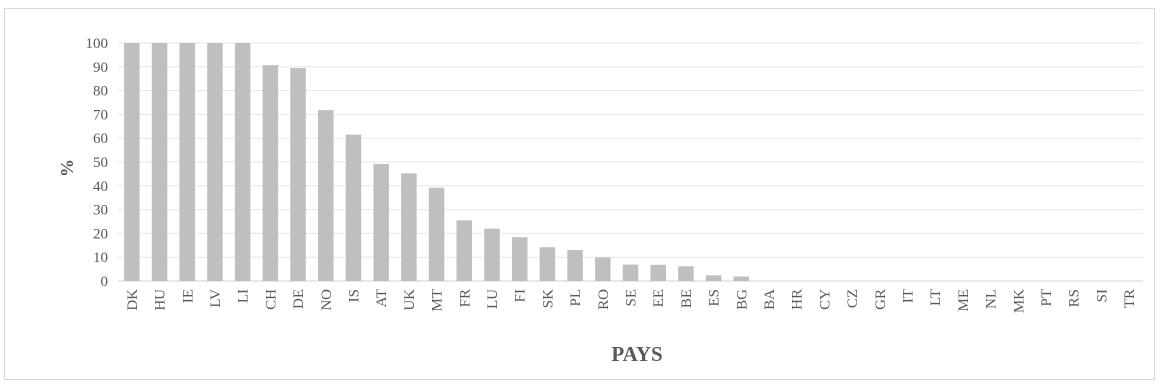 The image size is (1160, 387). I want to click on x-tick-label: IS, so click(354, 295).